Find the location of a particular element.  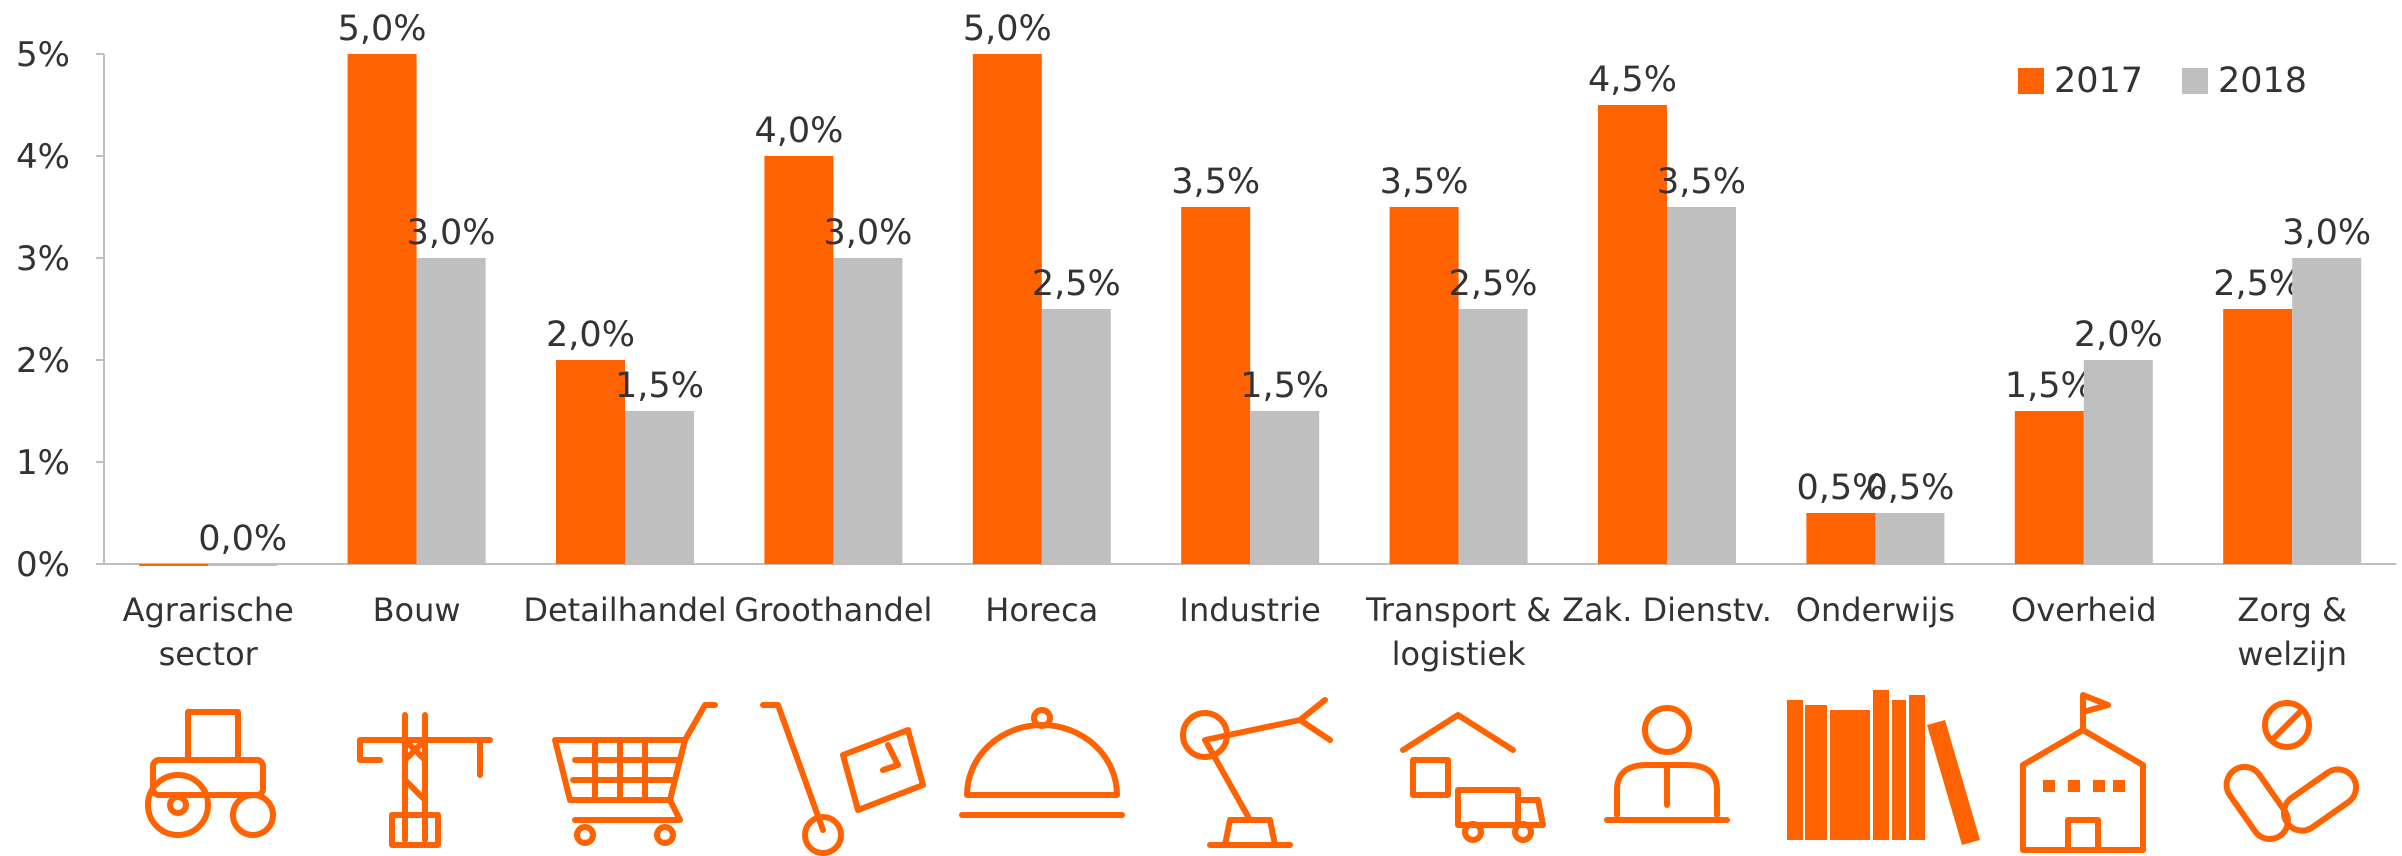

x-tick-label: Overheid is located at coordinates (2084, 610).